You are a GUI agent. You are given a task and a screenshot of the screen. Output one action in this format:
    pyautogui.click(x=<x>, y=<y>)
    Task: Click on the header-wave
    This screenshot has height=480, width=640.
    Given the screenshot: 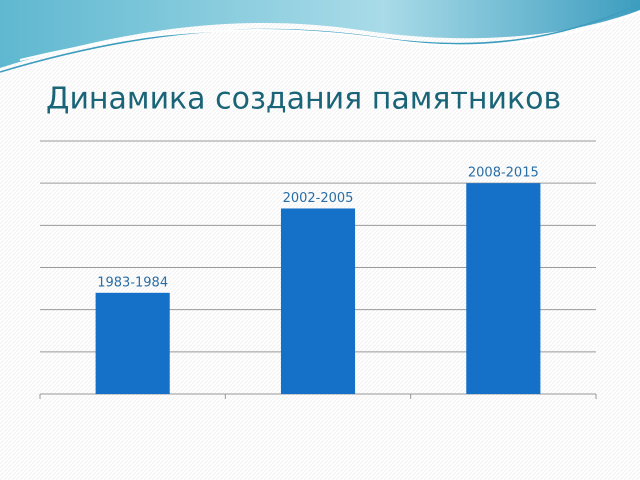 What is the action you would take?
    pyautogui.click(x=320, y=34)
    